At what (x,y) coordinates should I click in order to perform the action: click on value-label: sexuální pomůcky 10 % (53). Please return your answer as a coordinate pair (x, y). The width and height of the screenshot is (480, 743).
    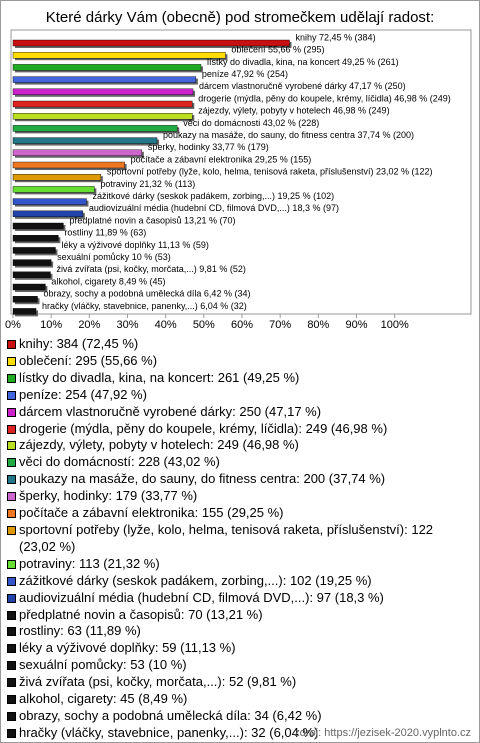
    Looking at the image, I should click on (114, 257).